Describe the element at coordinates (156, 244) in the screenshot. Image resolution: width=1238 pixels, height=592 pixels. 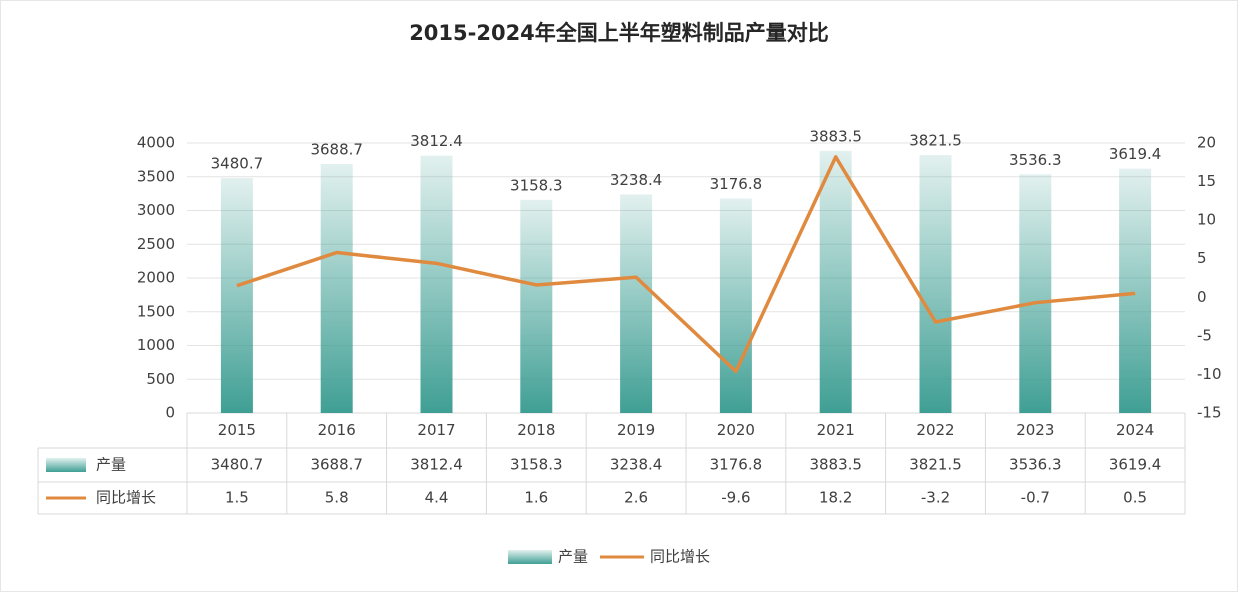
I see `y-tick-label: 2500` at that location.